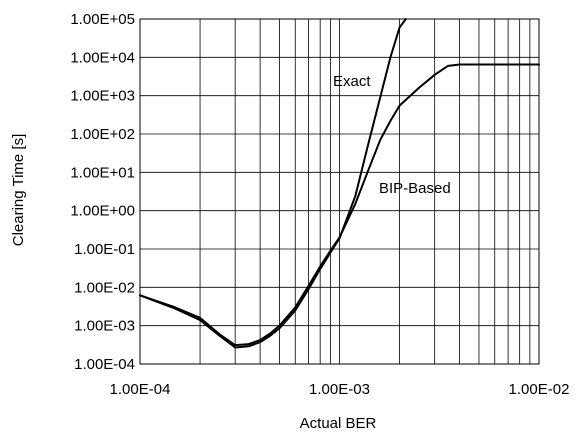 The height and width of the screenshot is (437, 579). Describe the element at coordinates (338, 423) in the screenshot. I see `x-axis-title: Actual BER` at that location.